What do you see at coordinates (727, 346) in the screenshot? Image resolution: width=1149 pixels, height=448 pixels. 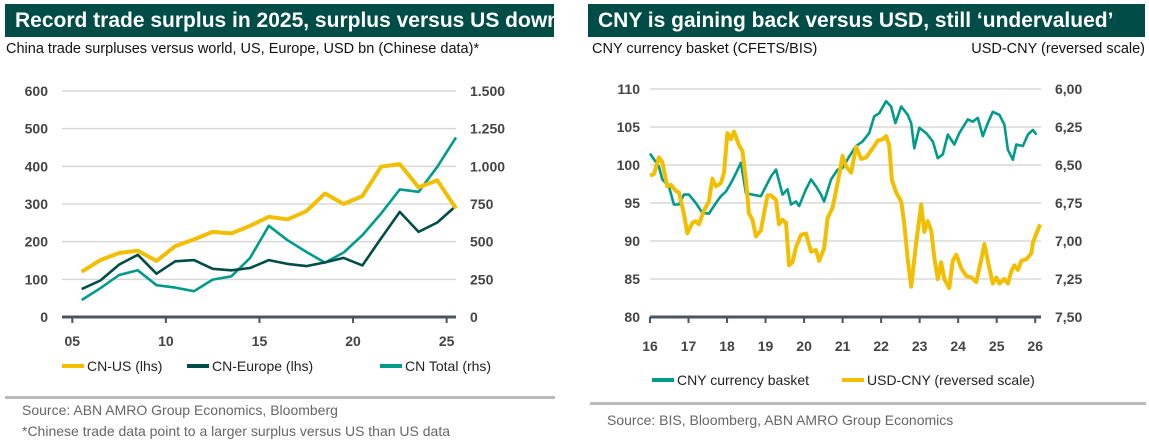 I see `x-tick-label: 18` at bounding box center [727, 346].